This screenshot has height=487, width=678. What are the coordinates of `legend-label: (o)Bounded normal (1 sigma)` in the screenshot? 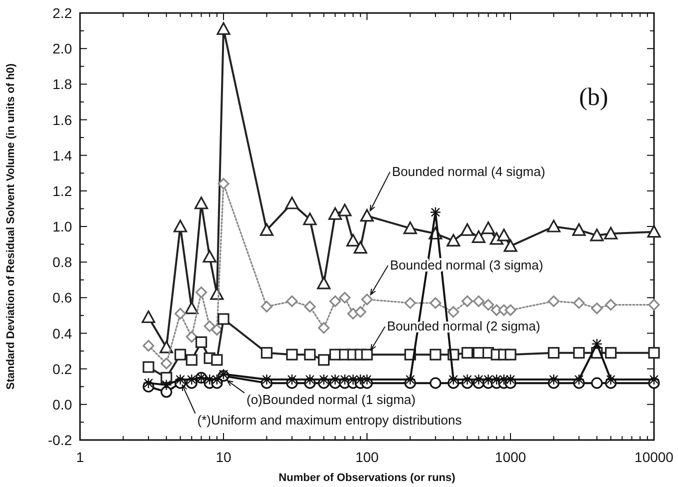 It's located at (331, 399).